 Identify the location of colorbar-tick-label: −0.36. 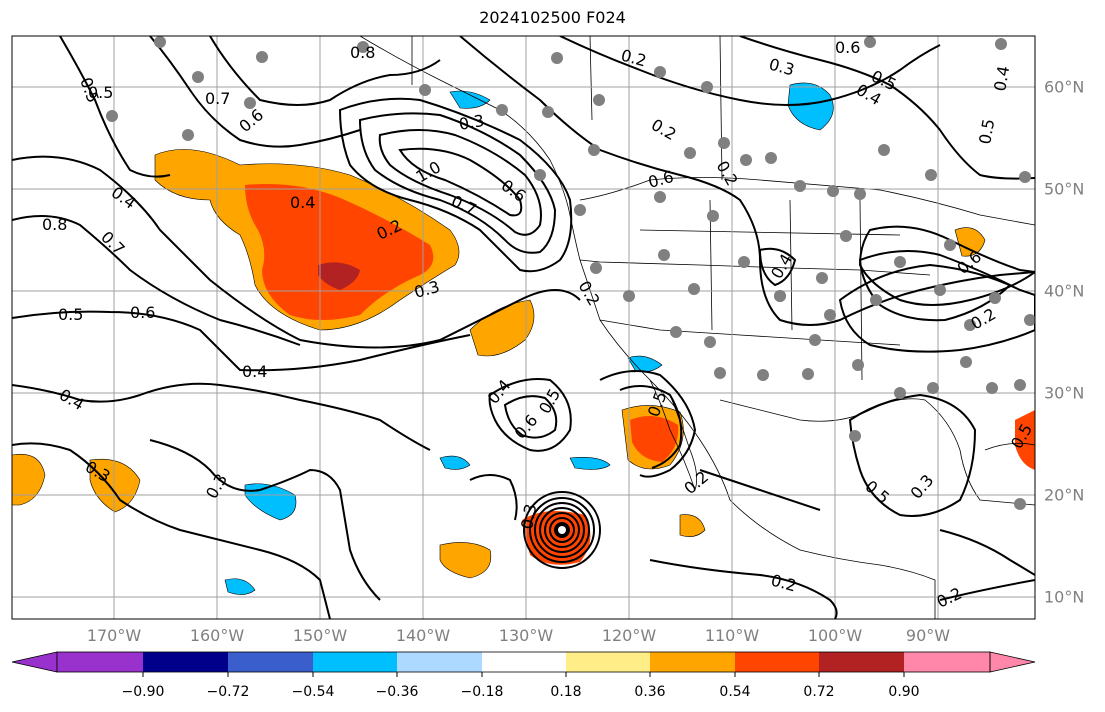
(397, 692).